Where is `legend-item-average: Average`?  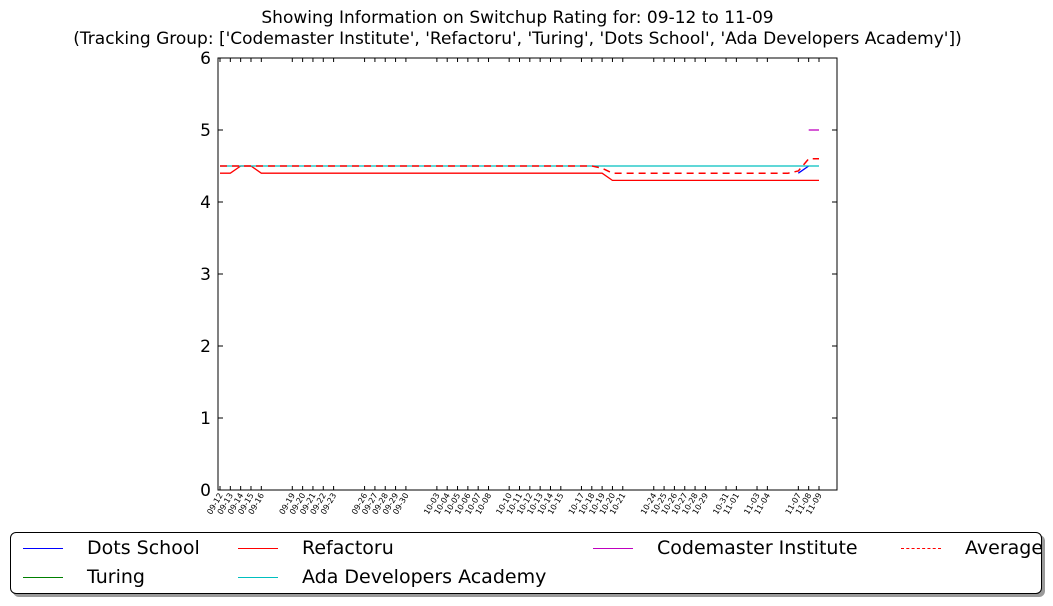
legend-item-average: Average is located at coordinates (972, 548).